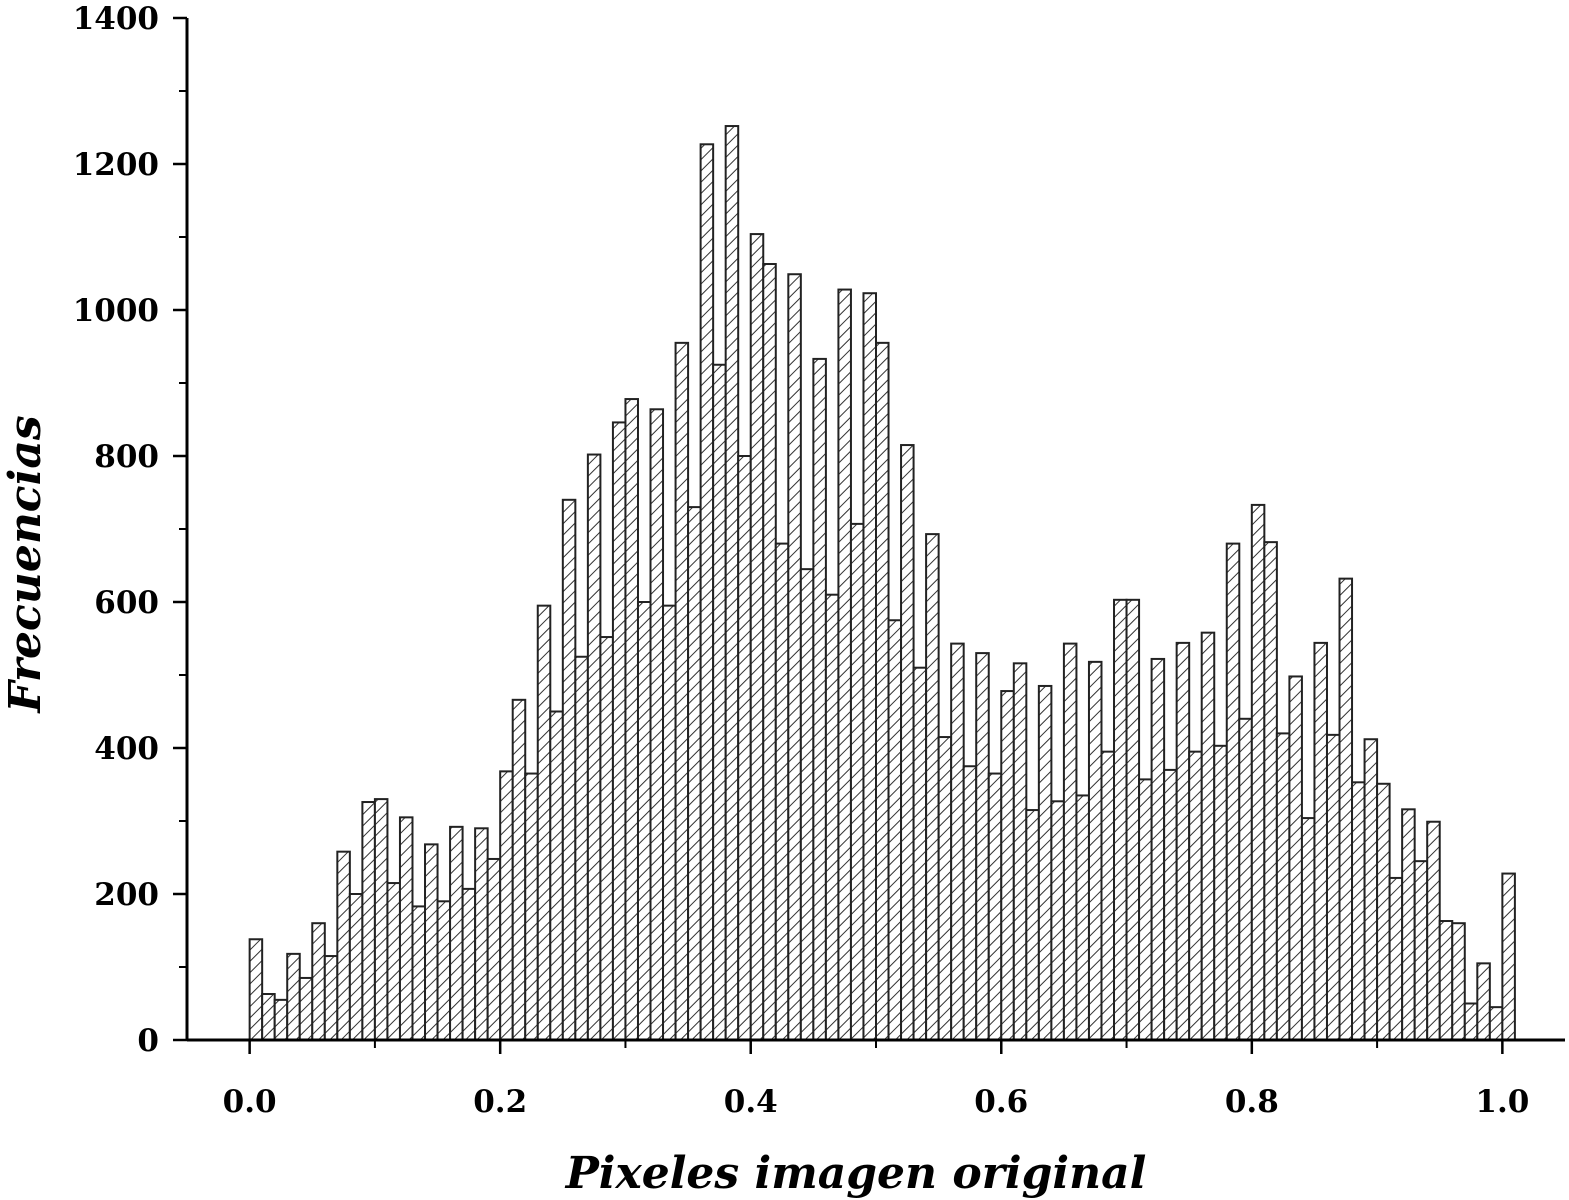  Describe the element at coordinates (25, 564) in the screenshot. I see `y-axis-title: Frecuencias` at that location.